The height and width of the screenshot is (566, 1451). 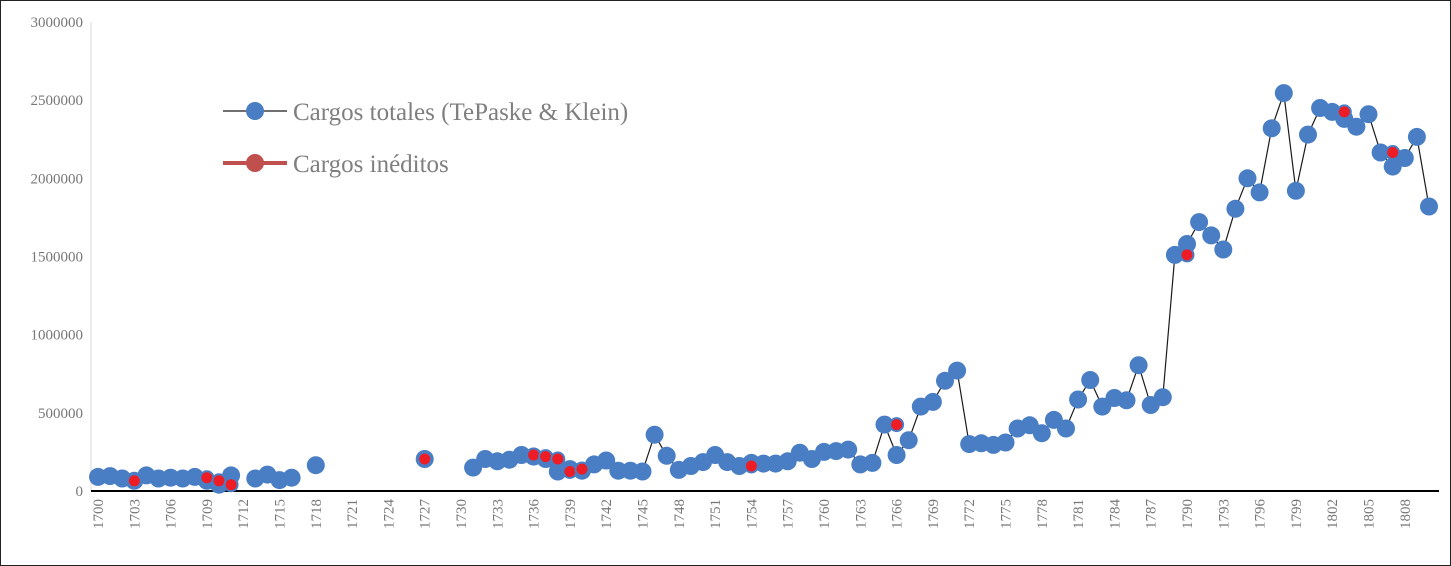 What do you see at coordinates (460, 112) in the screenshot?
I see `legend-main-label: Cargos totales (TePaske & Klein)` at bounding box center [460, 112].